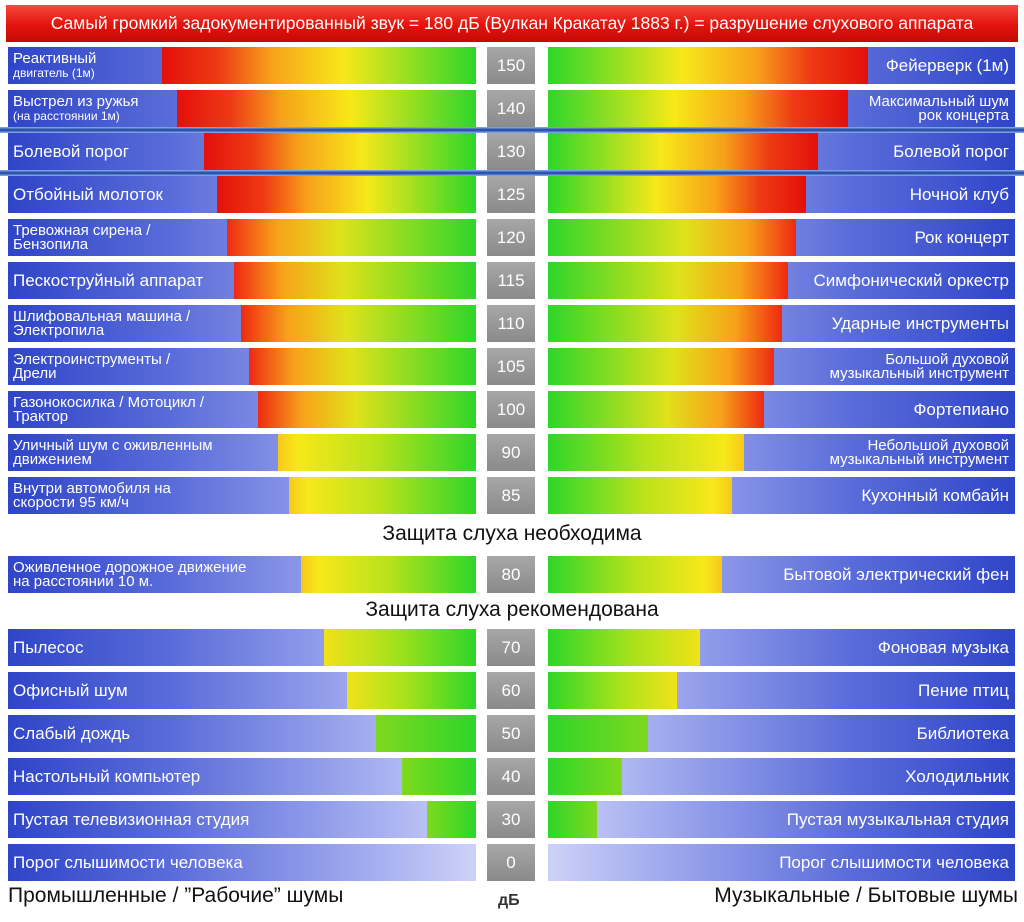 This screenshot has height=922, width=1024. I want to click on music-noise-label: Болевой порог, so click(951, 151).